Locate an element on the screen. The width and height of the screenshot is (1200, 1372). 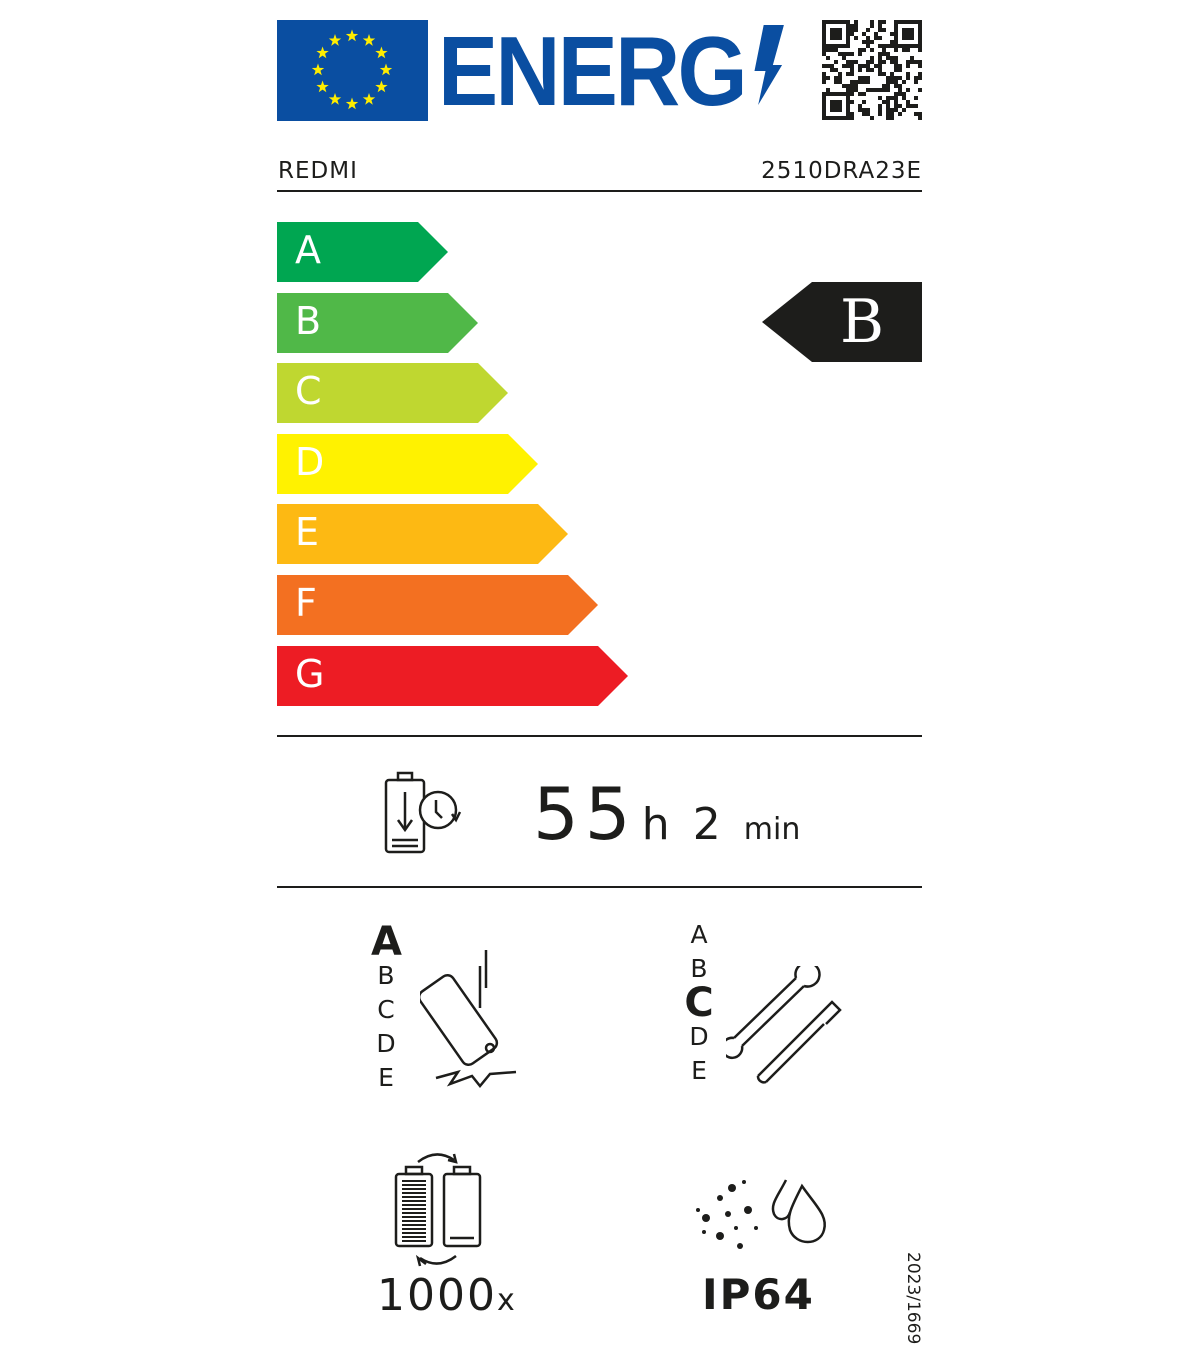
ingress-protection: IP64 is located at coordinates (758, 1294).